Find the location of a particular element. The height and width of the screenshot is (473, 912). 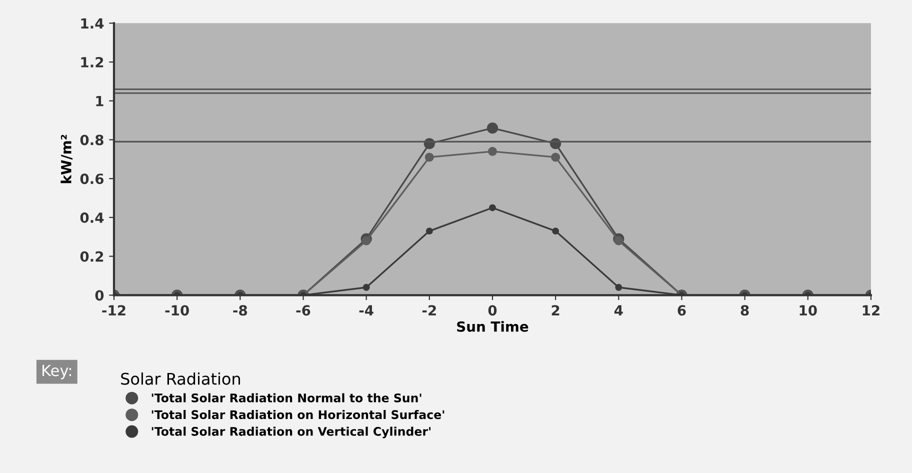

x-tick-label: 8 is located at coordinates (744, 310).